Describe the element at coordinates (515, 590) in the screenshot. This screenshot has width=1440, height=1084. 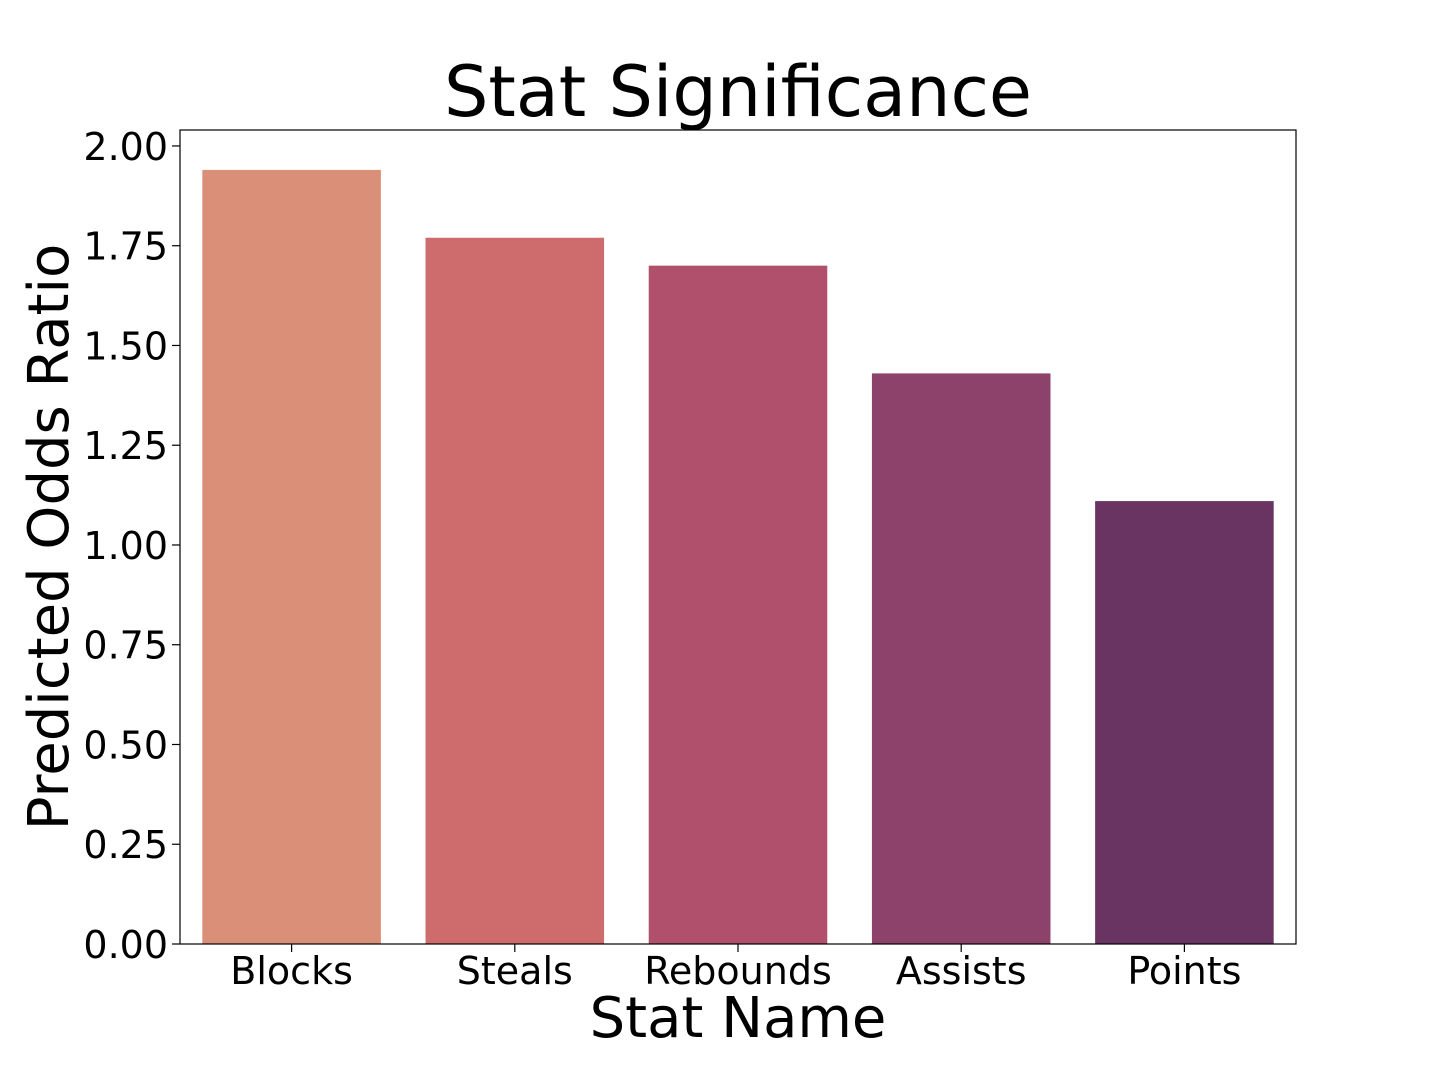
I see `bar-steals` at that location.